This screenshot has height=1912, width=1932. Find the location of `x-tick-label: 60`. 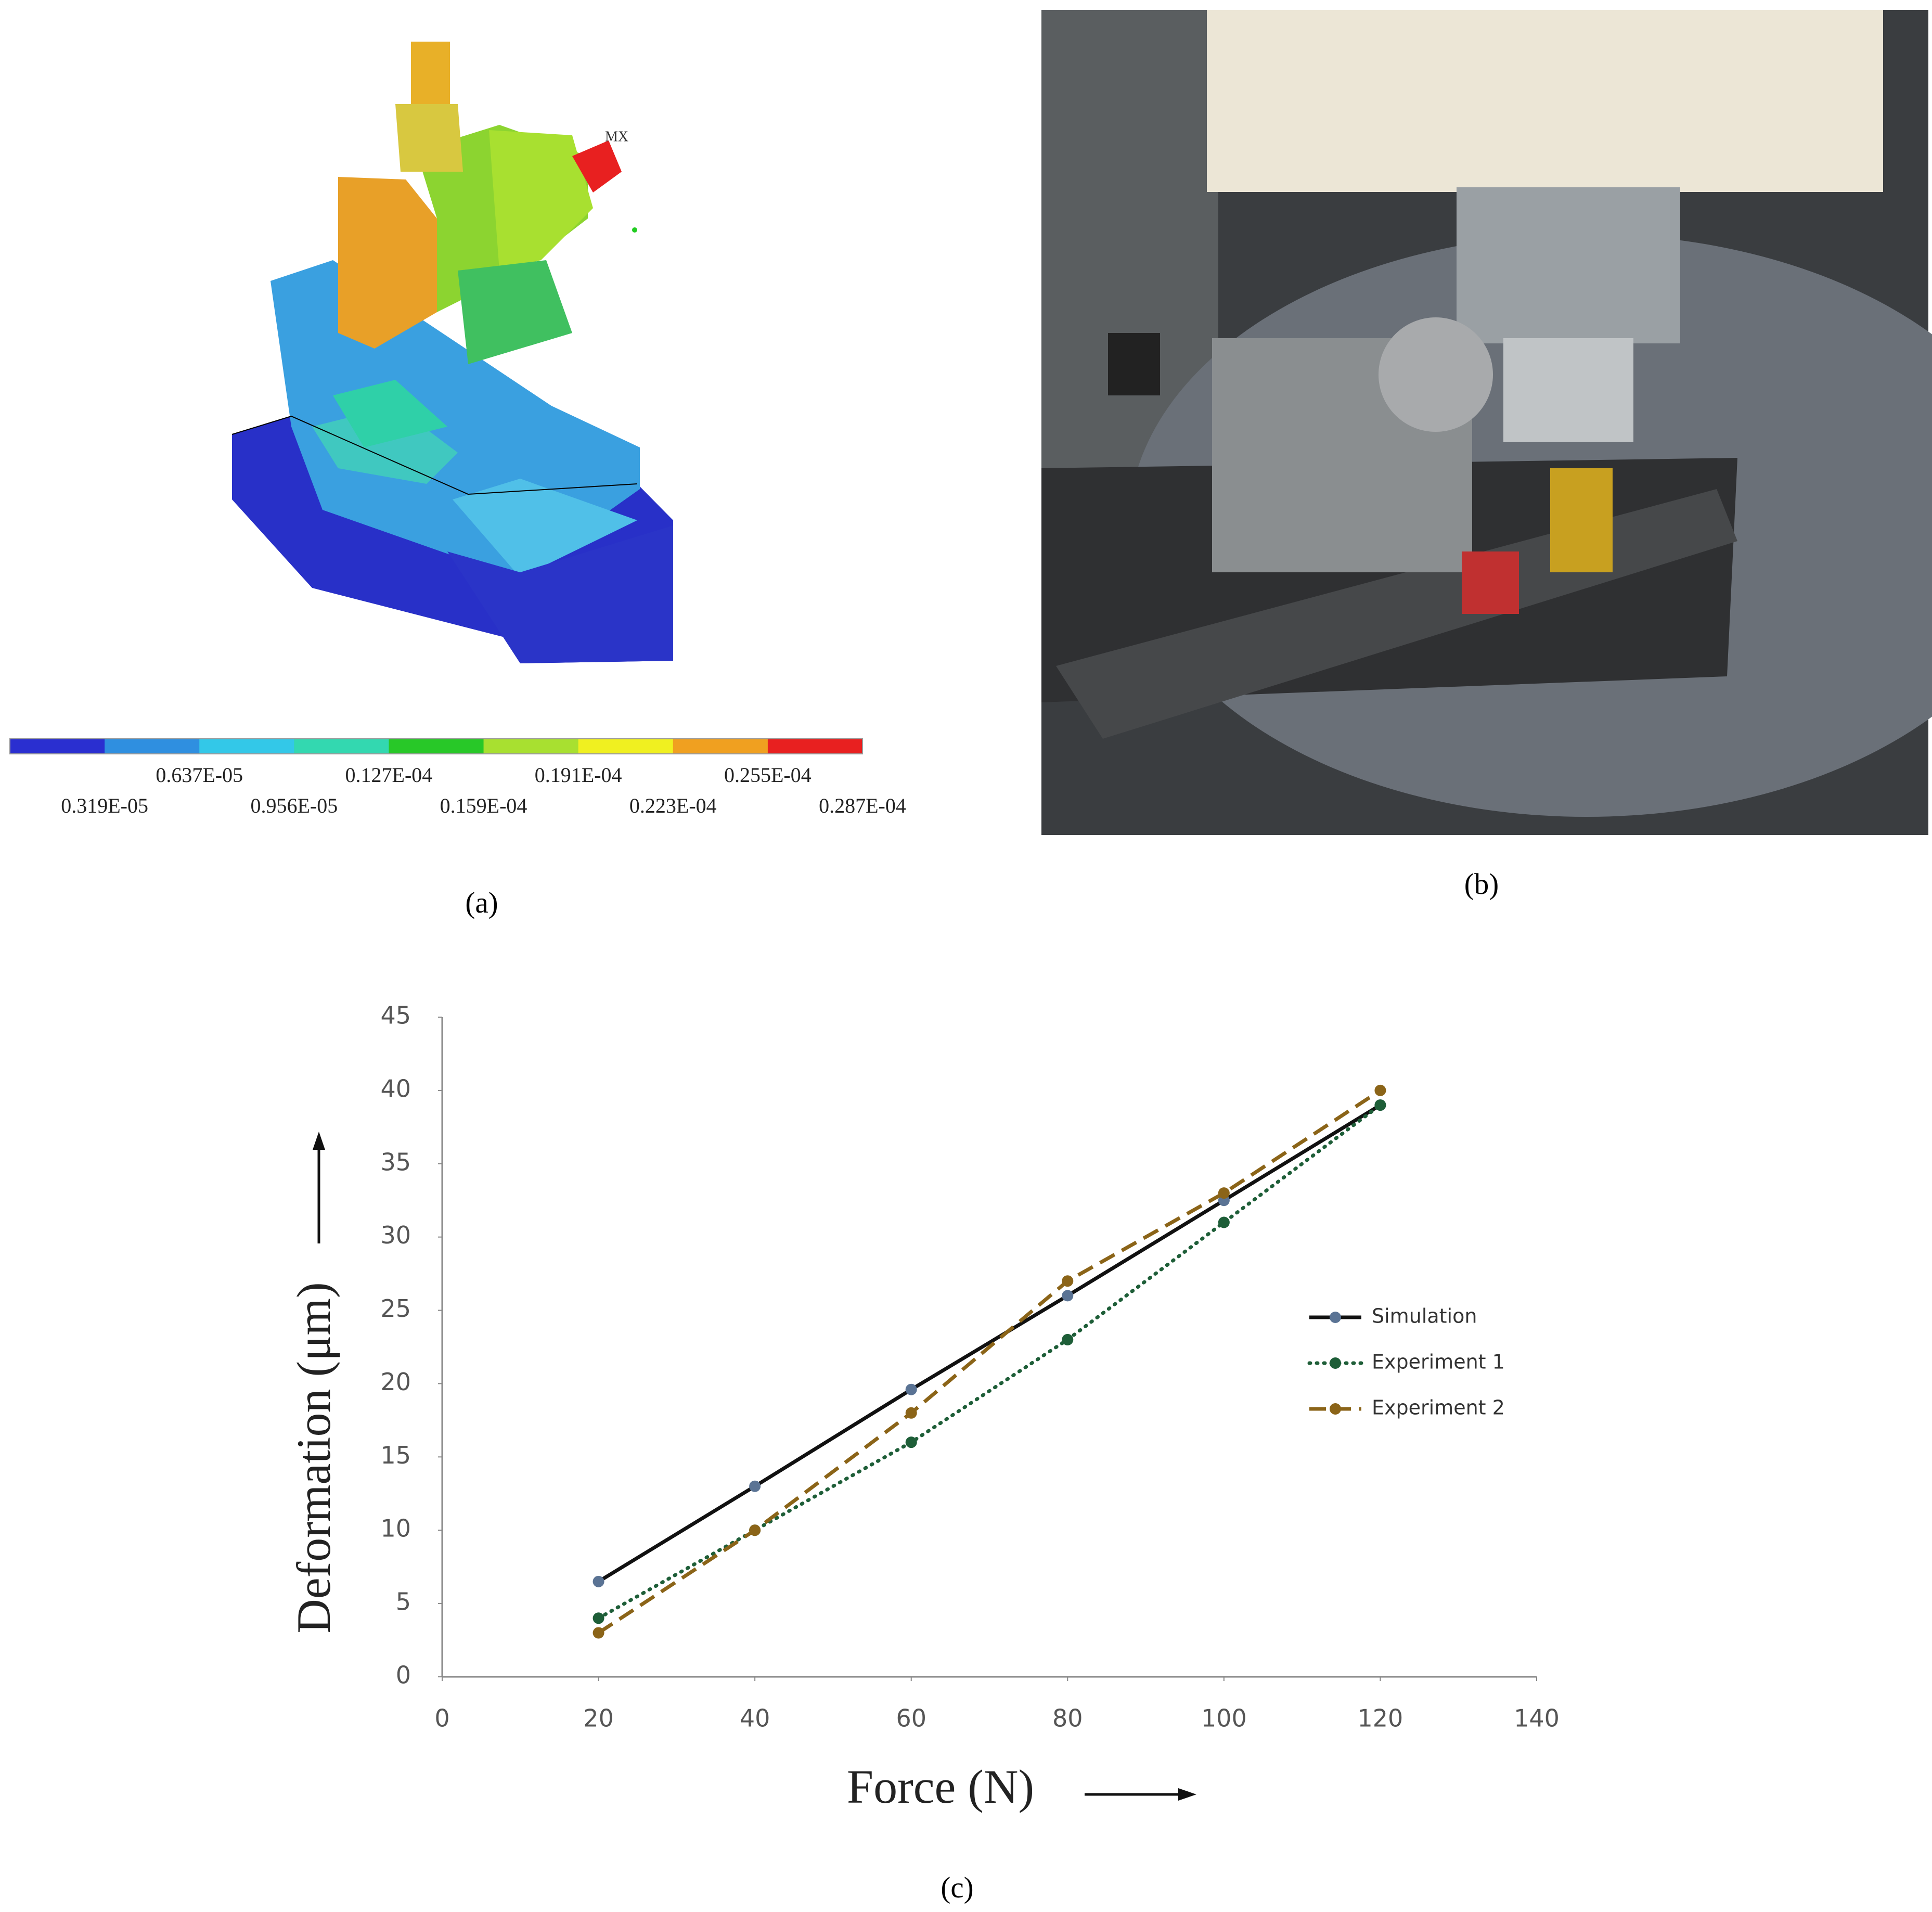

x-tick-label: 60 is located at coordinates (911, 1718).